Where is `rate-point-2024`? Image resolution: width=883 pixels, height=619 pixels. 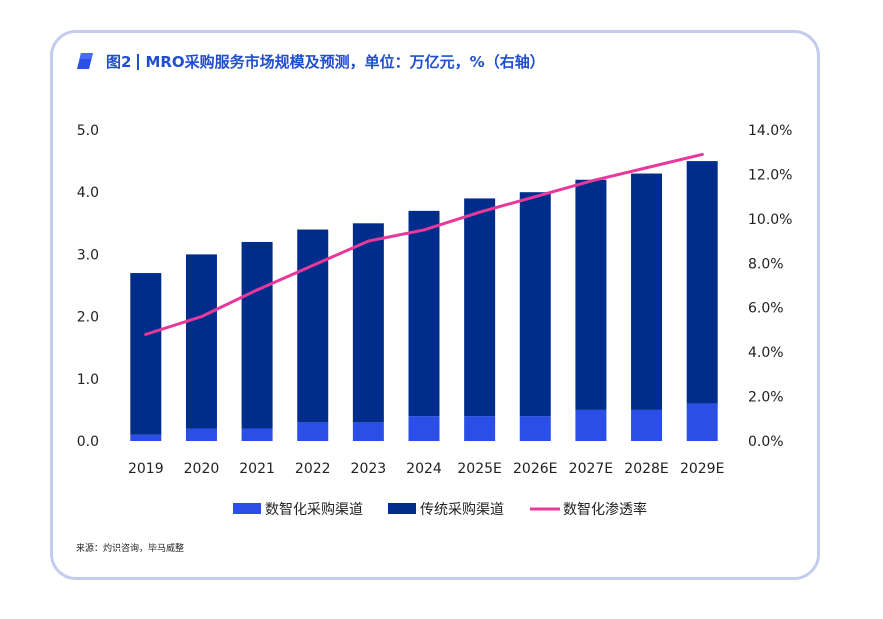
rate-point-2024 is located at coordinates (424, 230).